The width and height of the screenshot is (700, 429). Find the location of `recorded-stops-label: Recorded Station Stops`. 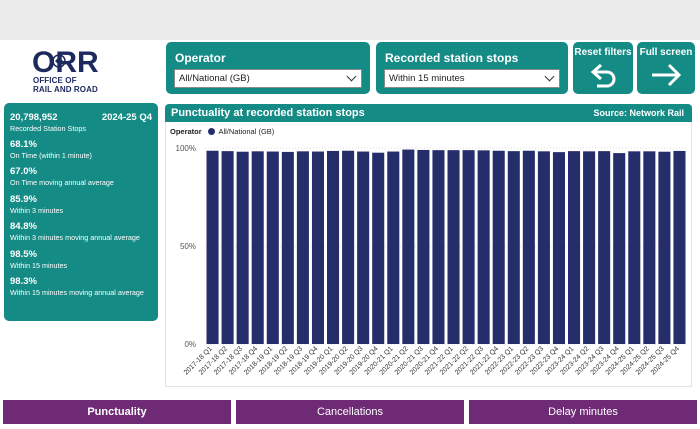

recorded-stops-label: Recorded Station Stops is located at coordinates (48, 128).